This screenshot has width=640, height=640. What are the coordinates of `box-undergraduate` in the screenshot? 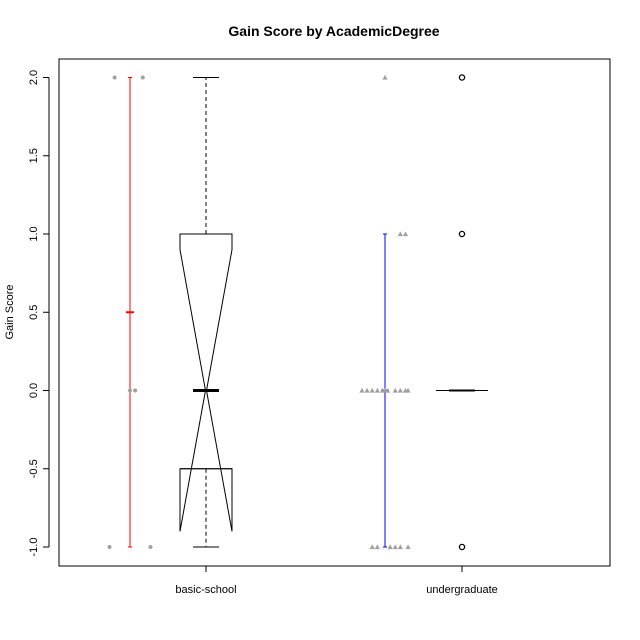 It's located at (462, 312).